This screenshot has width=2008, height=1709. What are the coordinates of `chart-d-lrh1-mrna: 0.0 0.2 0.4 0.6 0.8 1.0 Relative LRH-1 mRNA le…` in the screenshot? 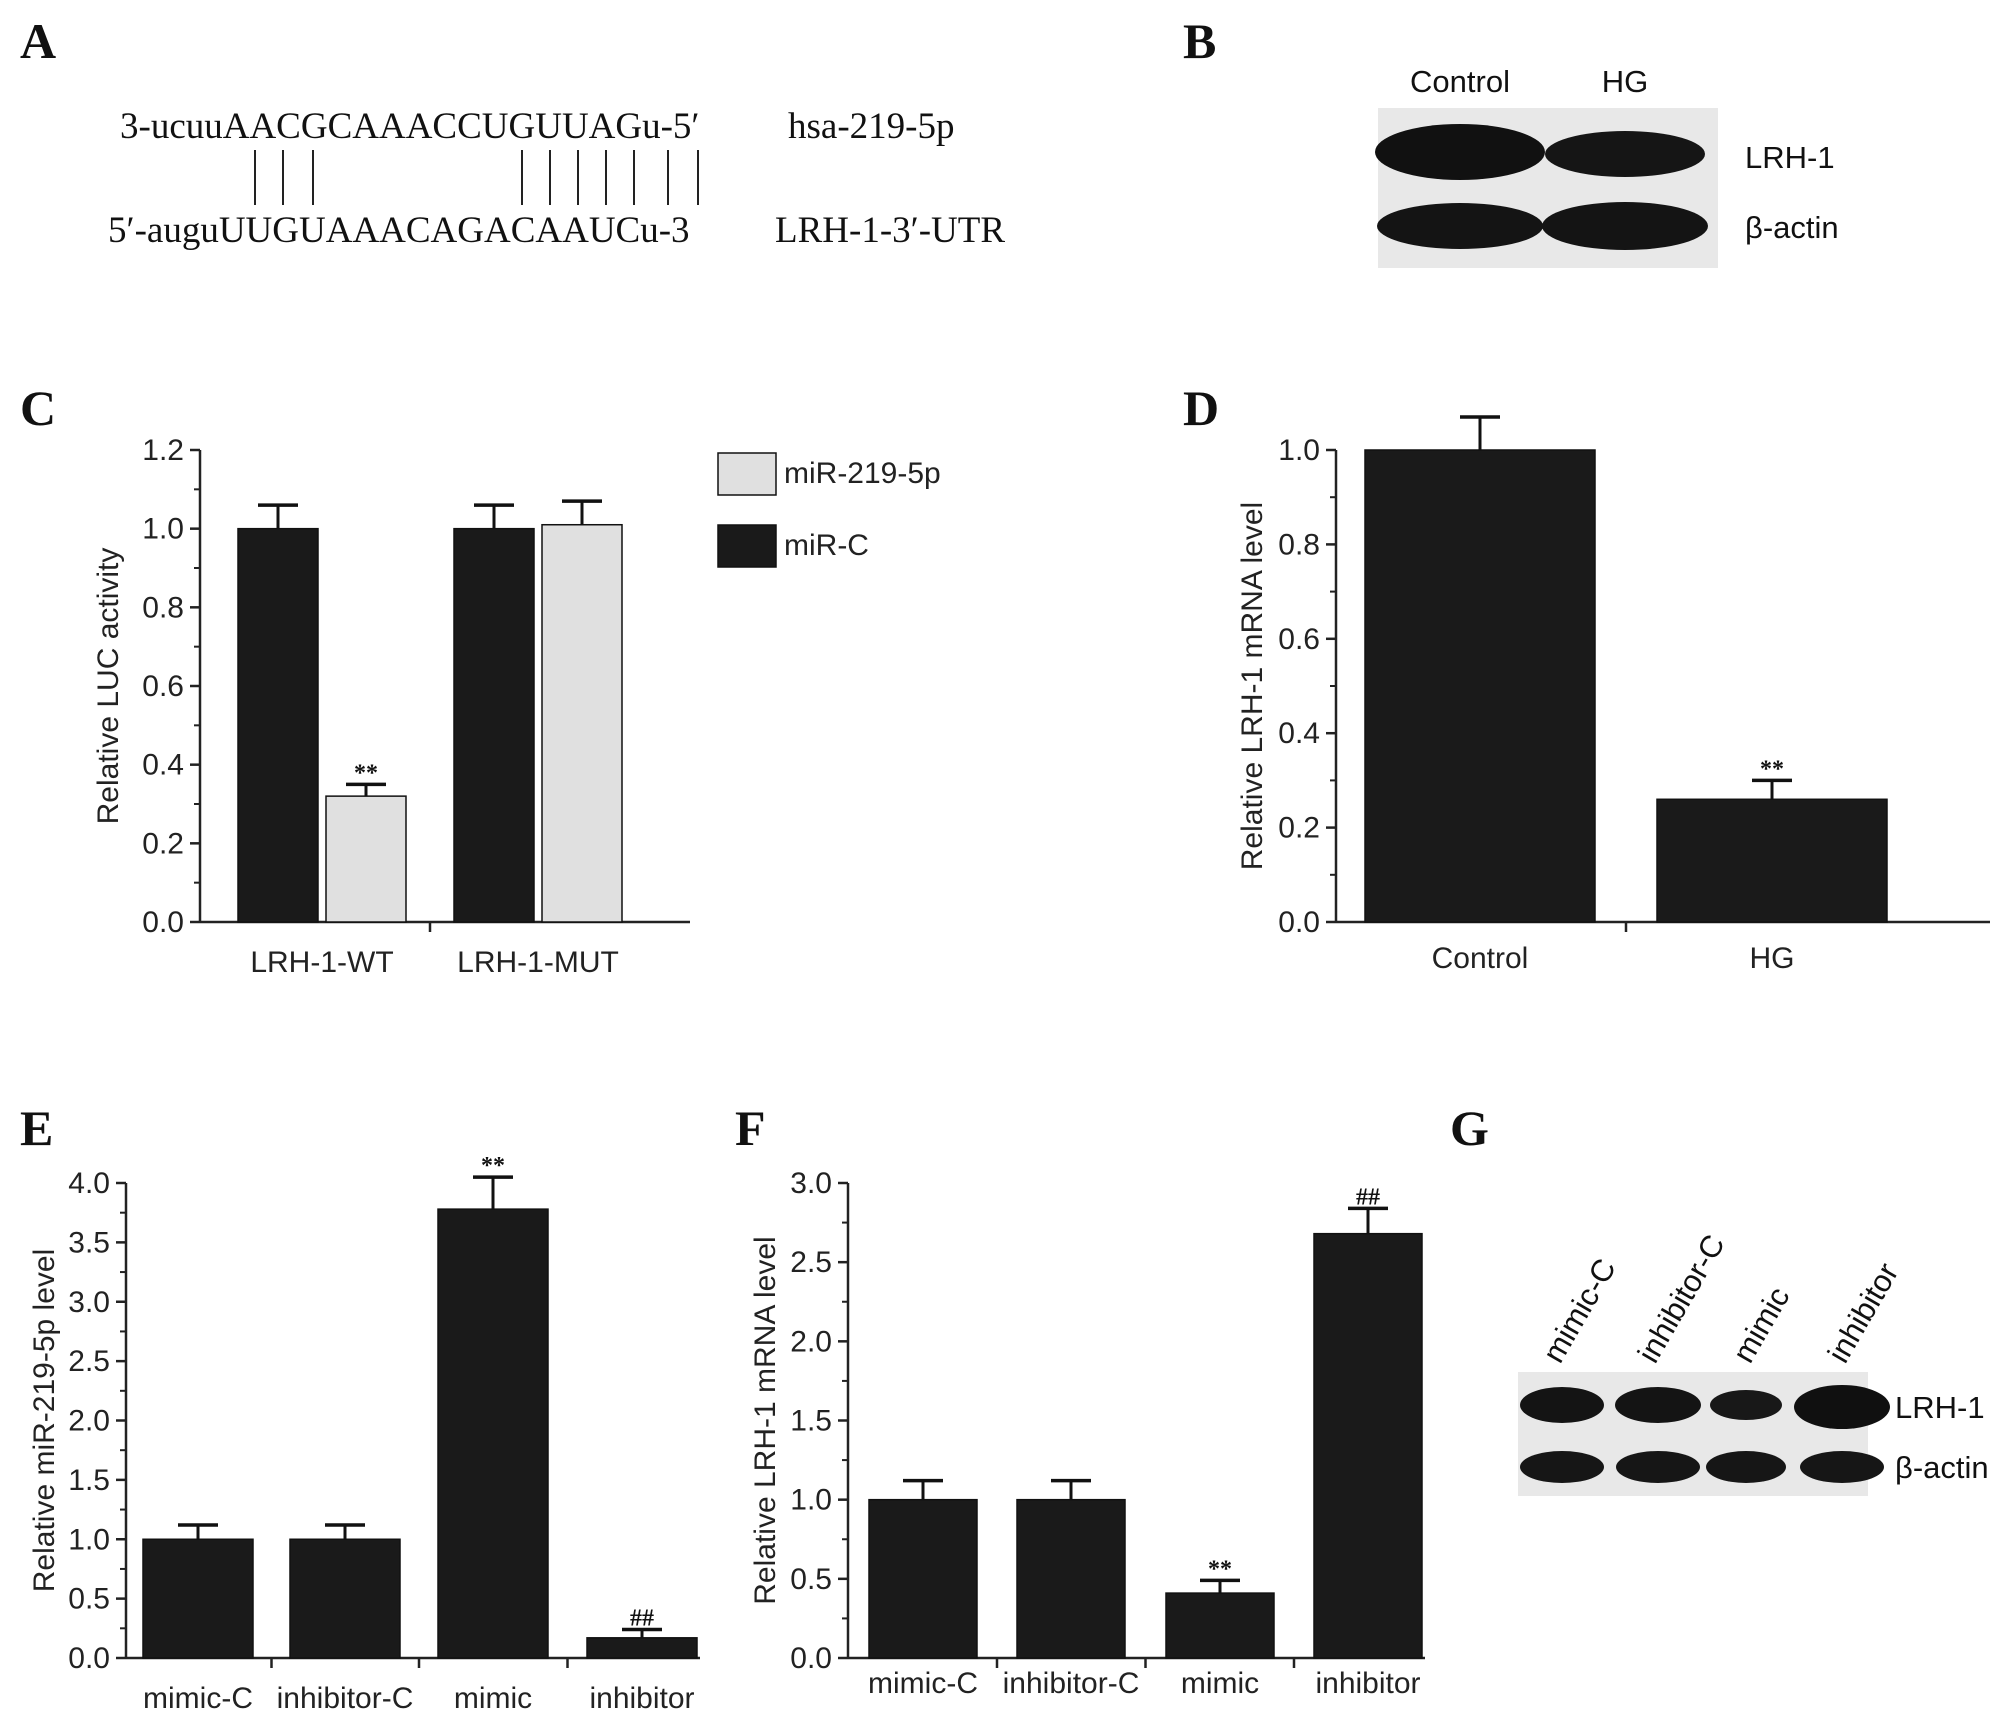 It's located at (1613, 695).